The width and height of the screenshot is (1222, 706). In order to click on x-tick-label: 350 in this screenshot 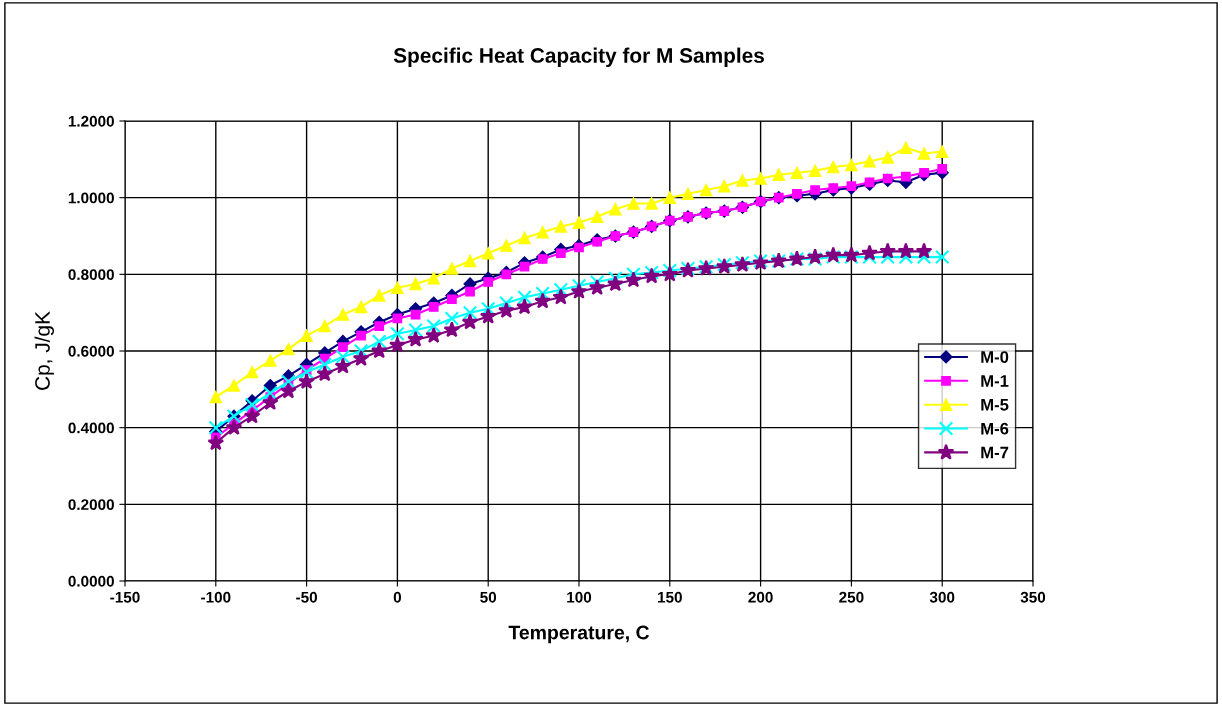, I will do `click(1033, 597)`.